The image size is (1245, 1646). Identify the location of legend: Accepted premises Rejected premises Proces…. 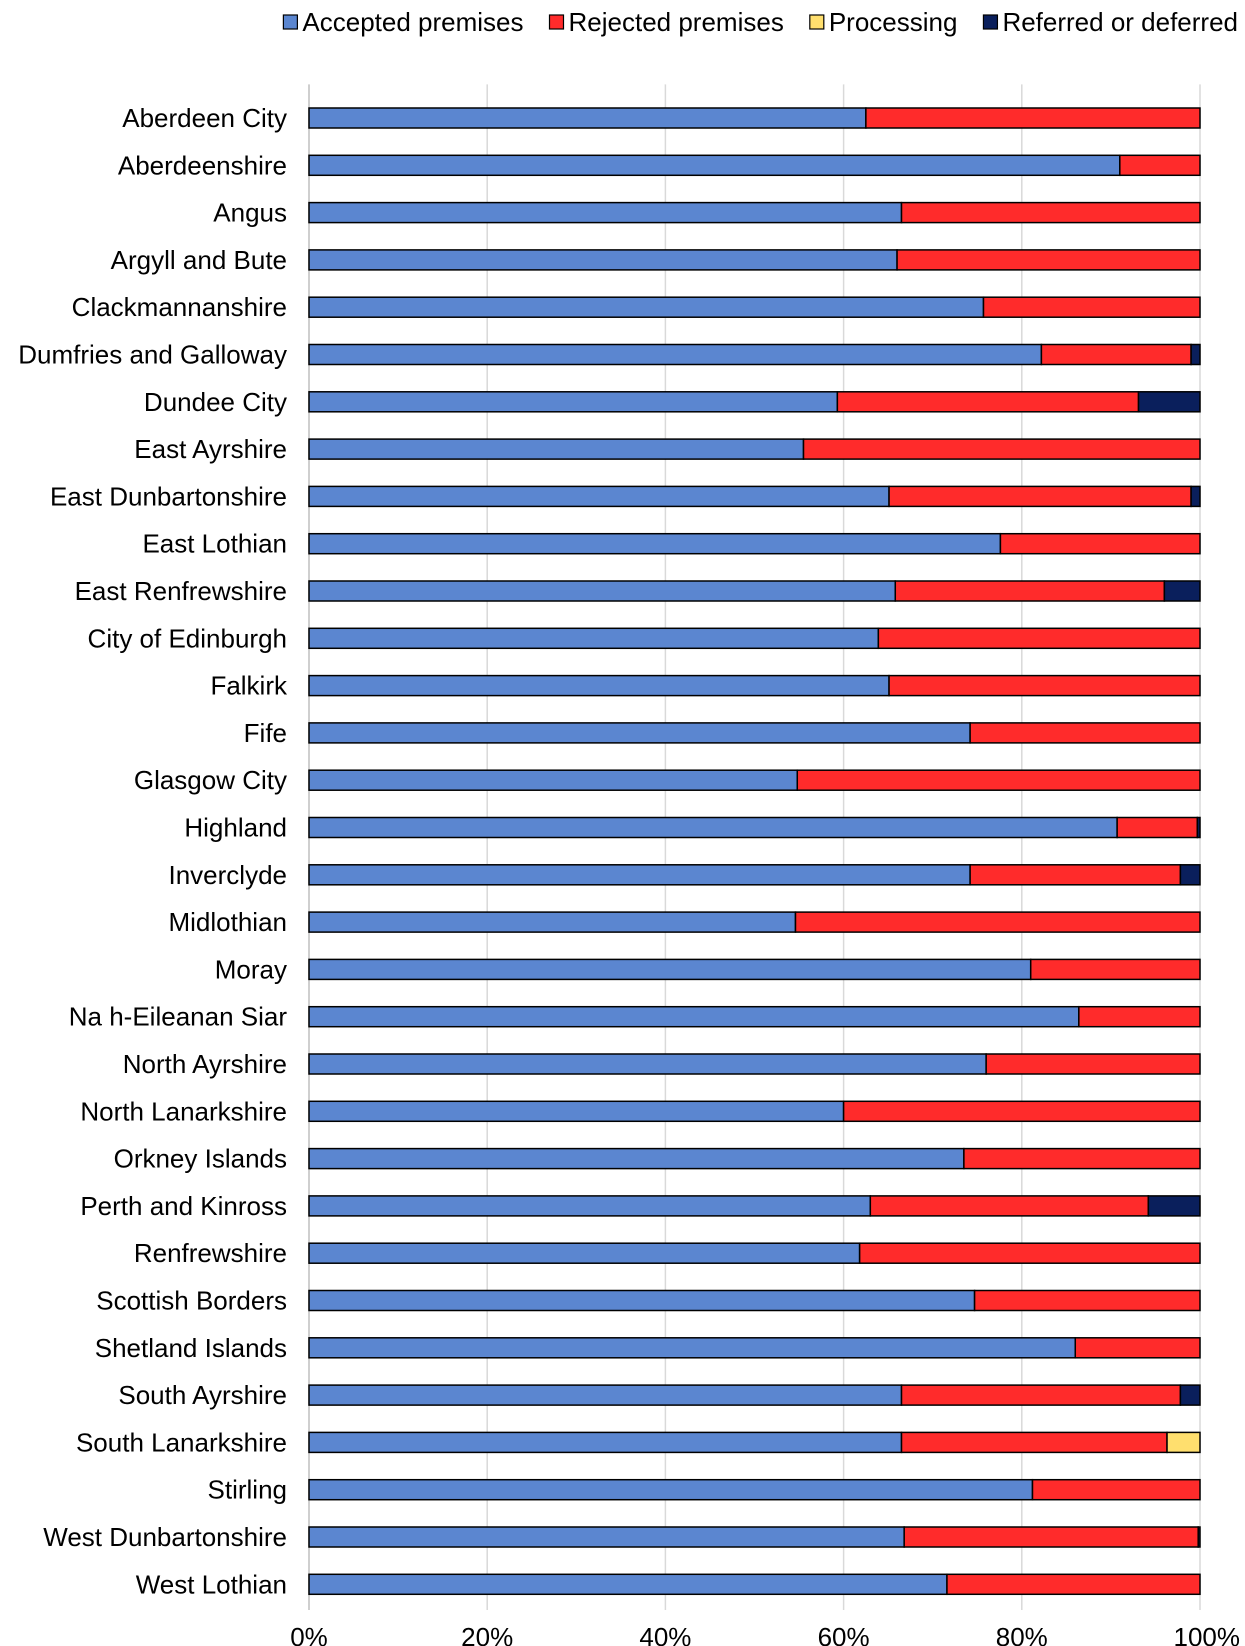
(760, 22).